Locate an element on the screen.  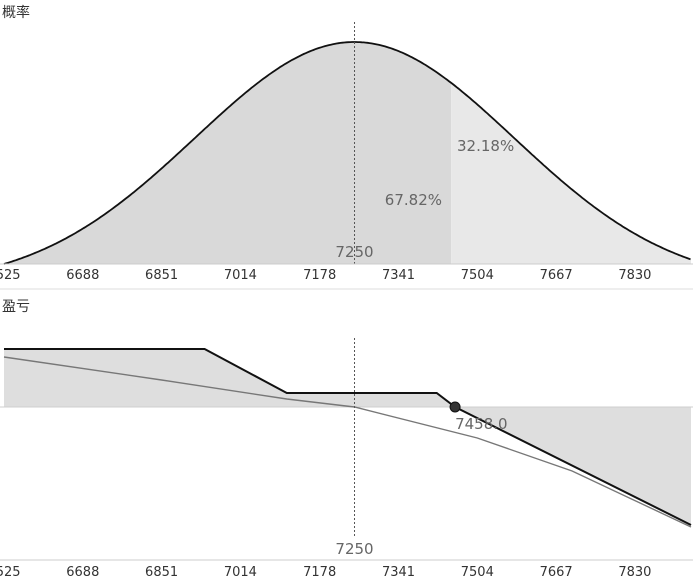
pnl-center-label: 7250 is located at coordinates (354, 549).